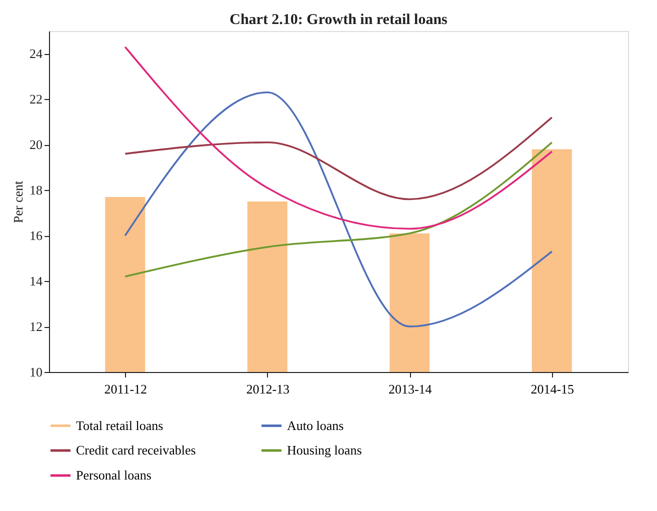  I want to click on y-tick-label: 24, so click(36, 54).